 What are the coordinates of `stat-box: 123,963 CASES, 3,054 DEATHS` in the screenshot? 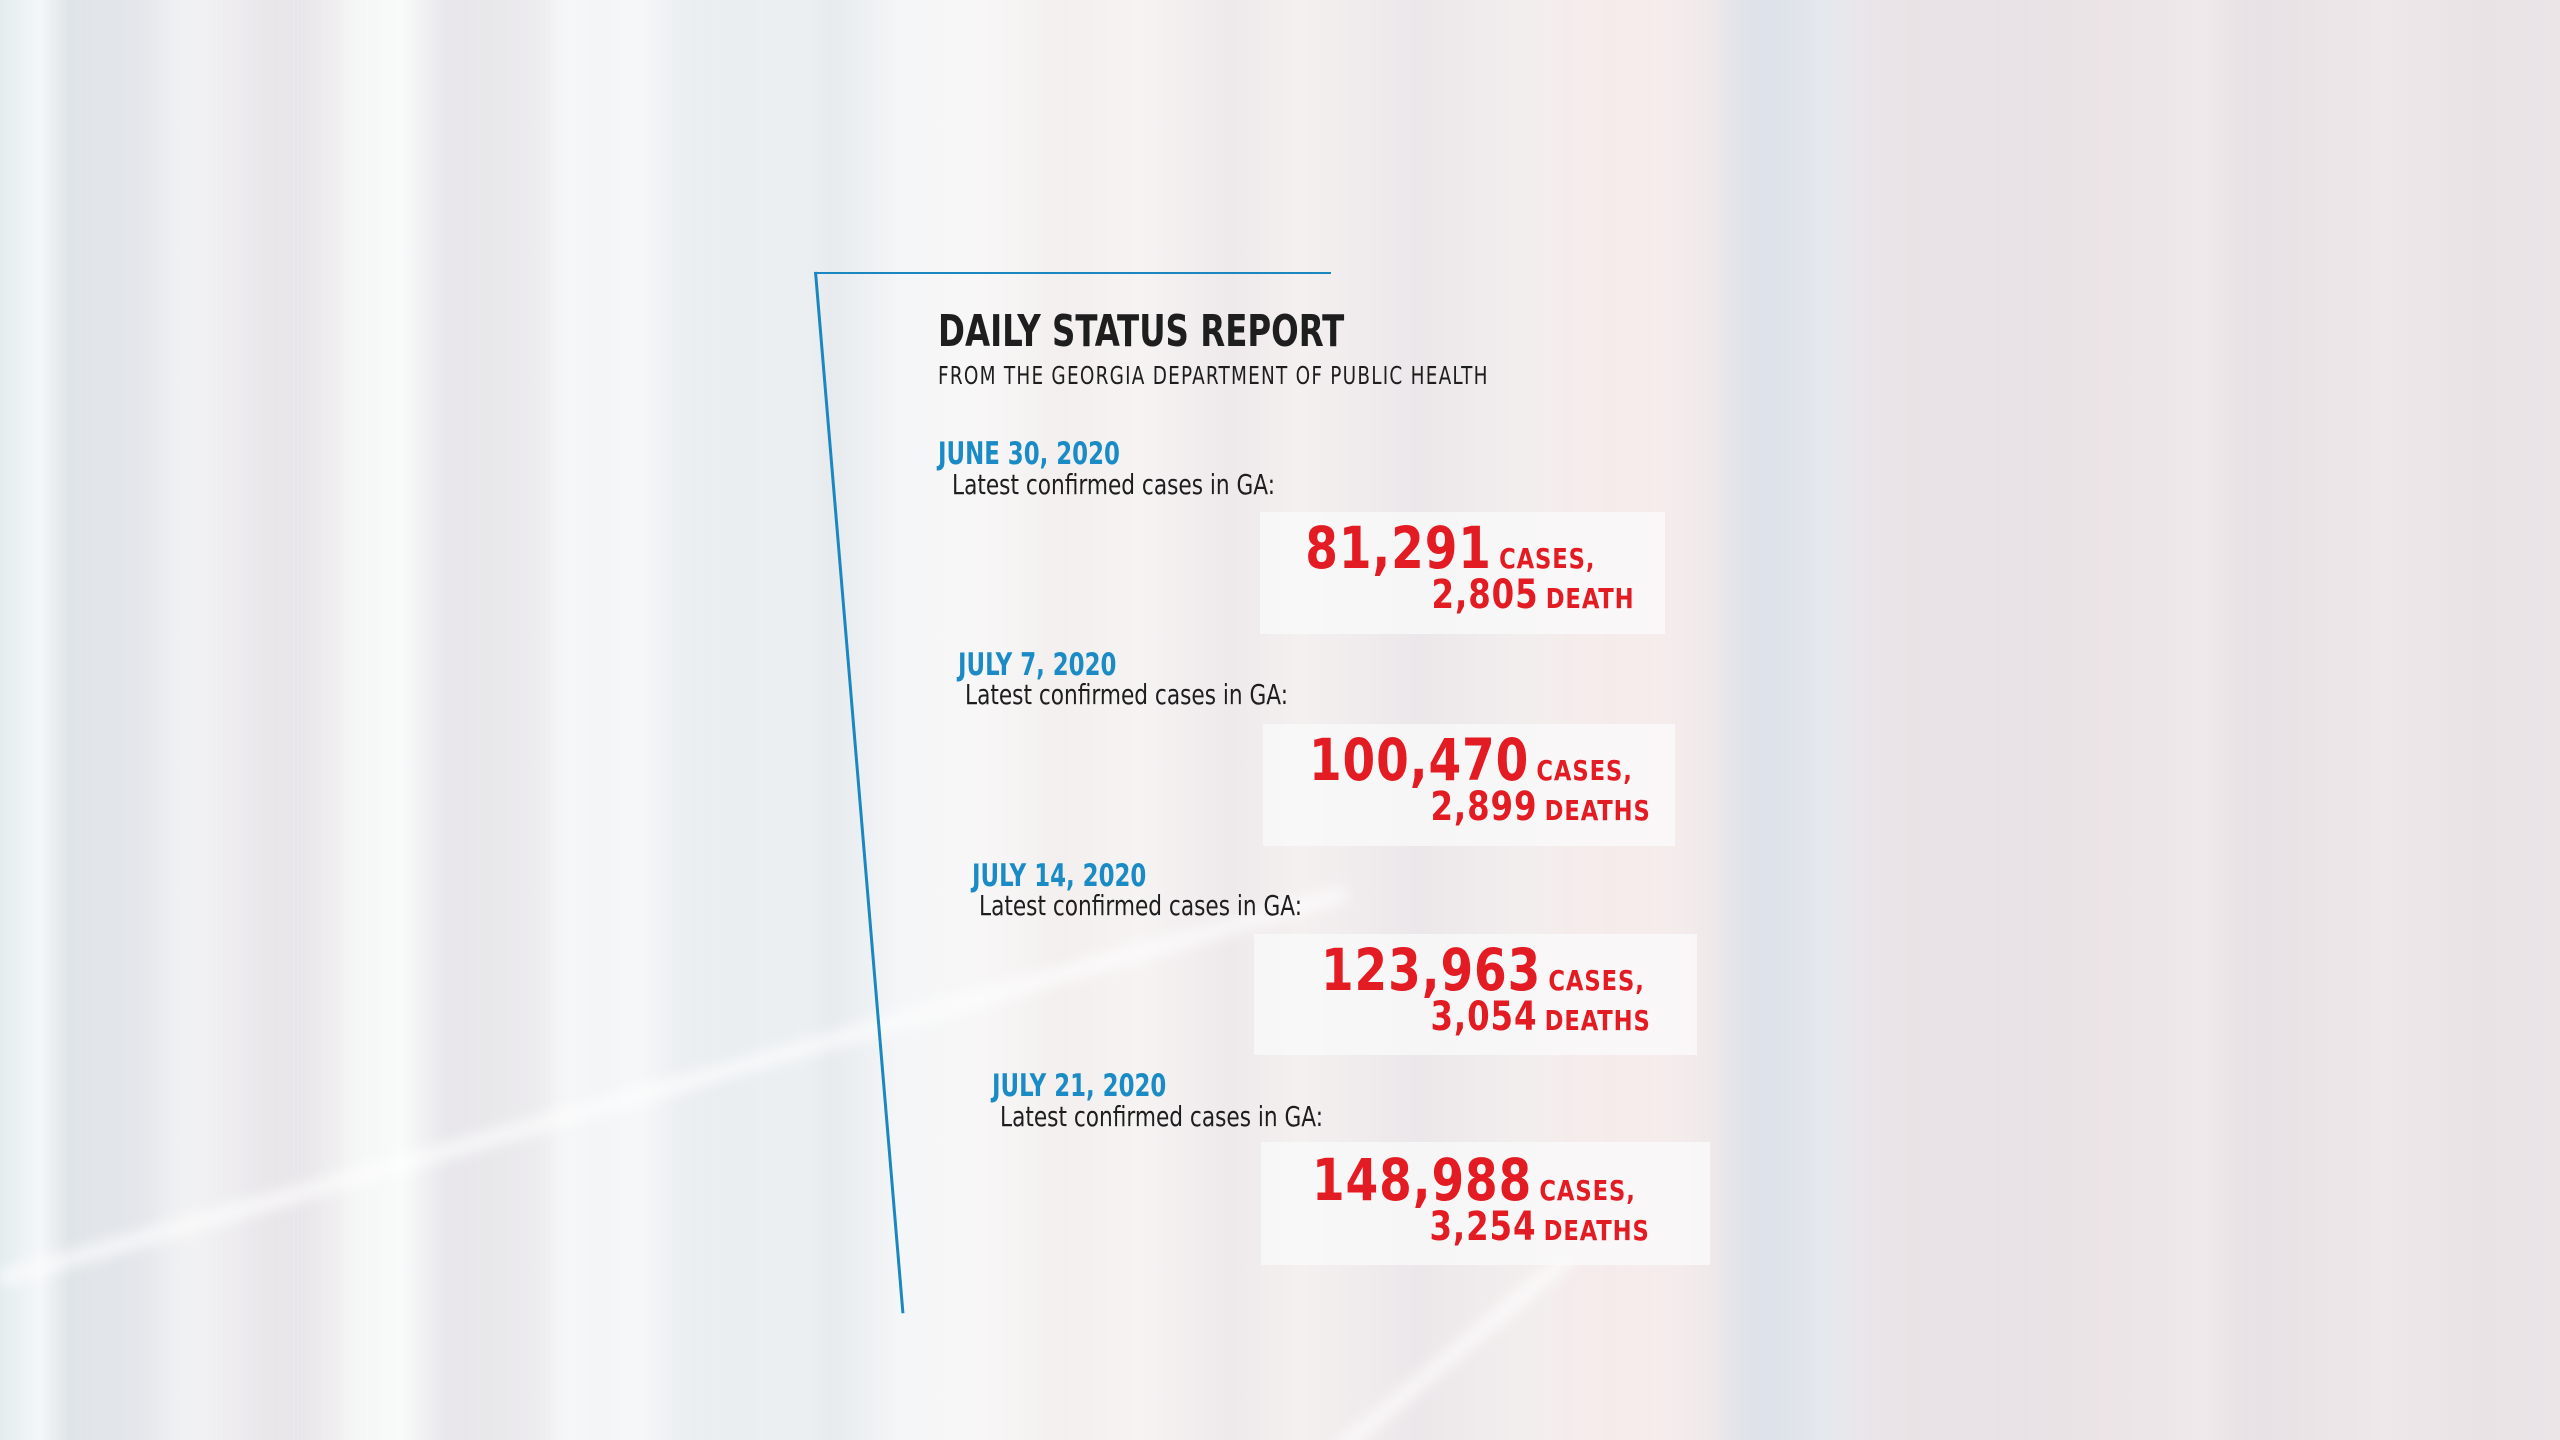 It's located at (1475, 994).